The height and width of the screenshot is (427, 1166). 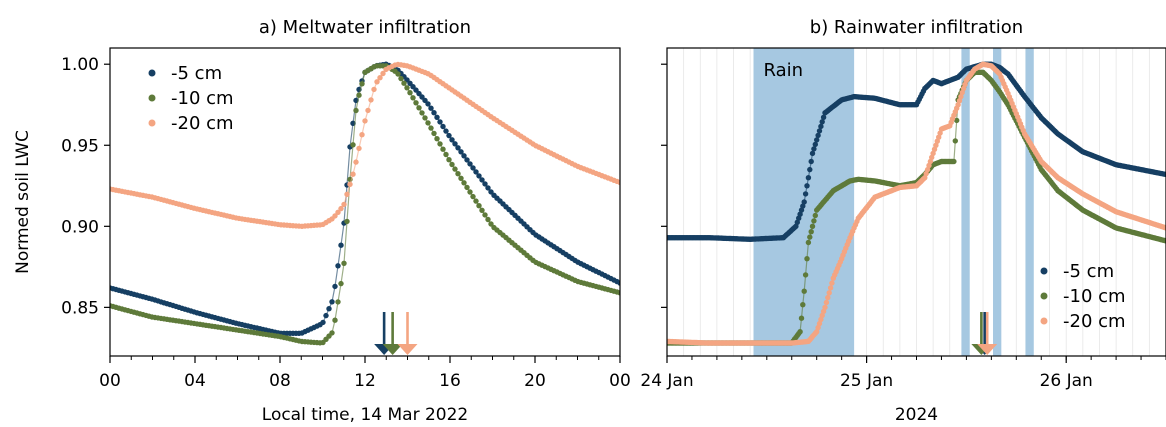 What do you see at coordinates (1094, 296) in the screenshot?
I see `legend-label: -10 cm` at bounding box center [1094, 296].